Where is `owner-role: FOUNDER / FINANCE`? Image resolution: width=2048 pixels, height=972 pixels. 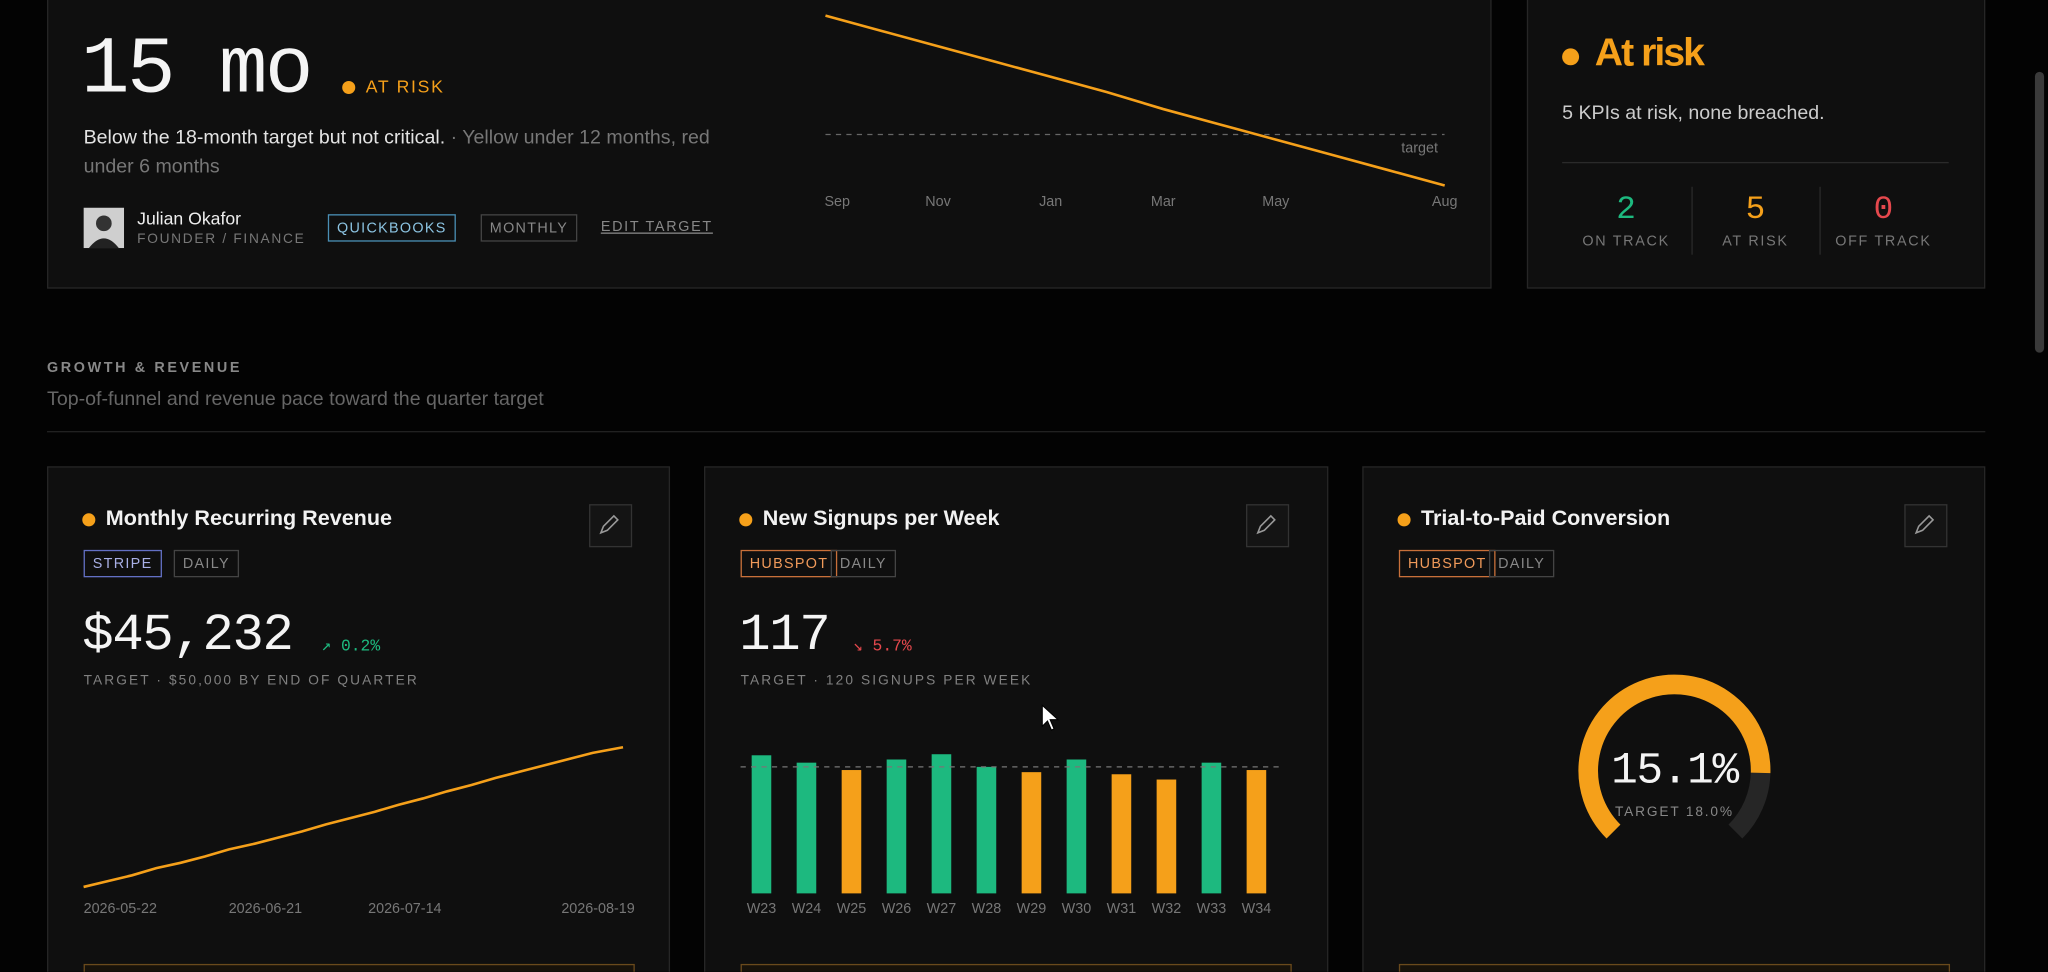 owner-role: FOUNDER / FINANCE is located at coordinates (221, 239).